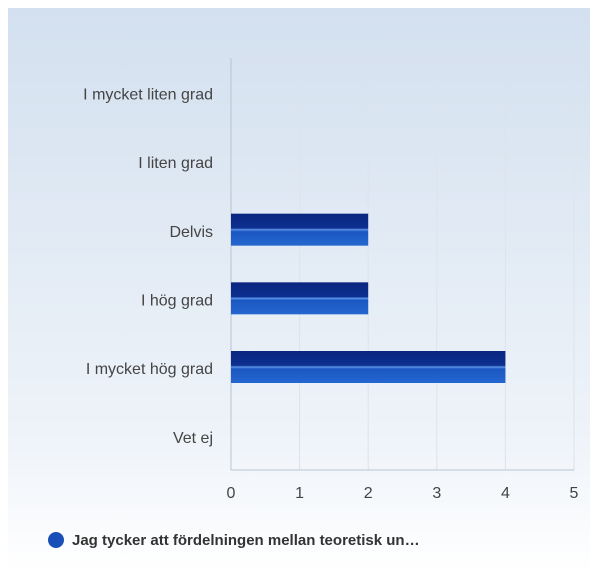 The height and width of the screenshot is (586, 598). I want to click on x-tick-label: 4, so click(505, 493).